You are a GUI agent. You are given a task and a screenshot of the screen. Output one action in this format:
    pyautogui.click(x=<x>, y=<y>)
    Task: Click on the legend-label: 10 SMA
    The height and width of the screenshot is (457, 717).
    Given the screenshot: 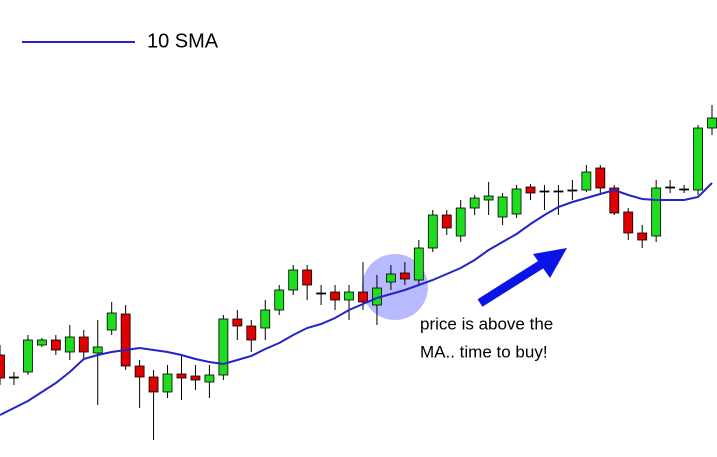 What is the action you would take?
    pyautogui.click(x=183, y=41)
    